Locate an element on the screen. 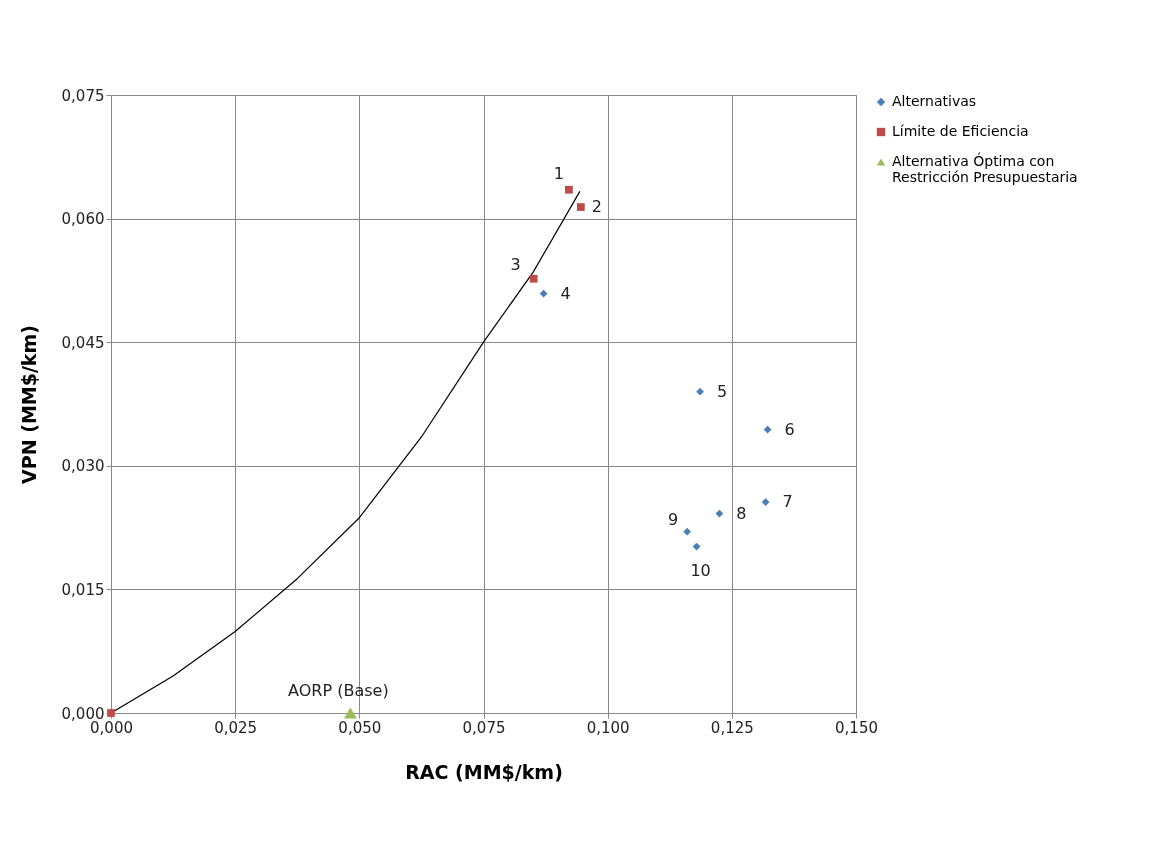  legend-label: Alternativa Óptima con Restricción Presupuestaria is located at coordinates (985, 168).